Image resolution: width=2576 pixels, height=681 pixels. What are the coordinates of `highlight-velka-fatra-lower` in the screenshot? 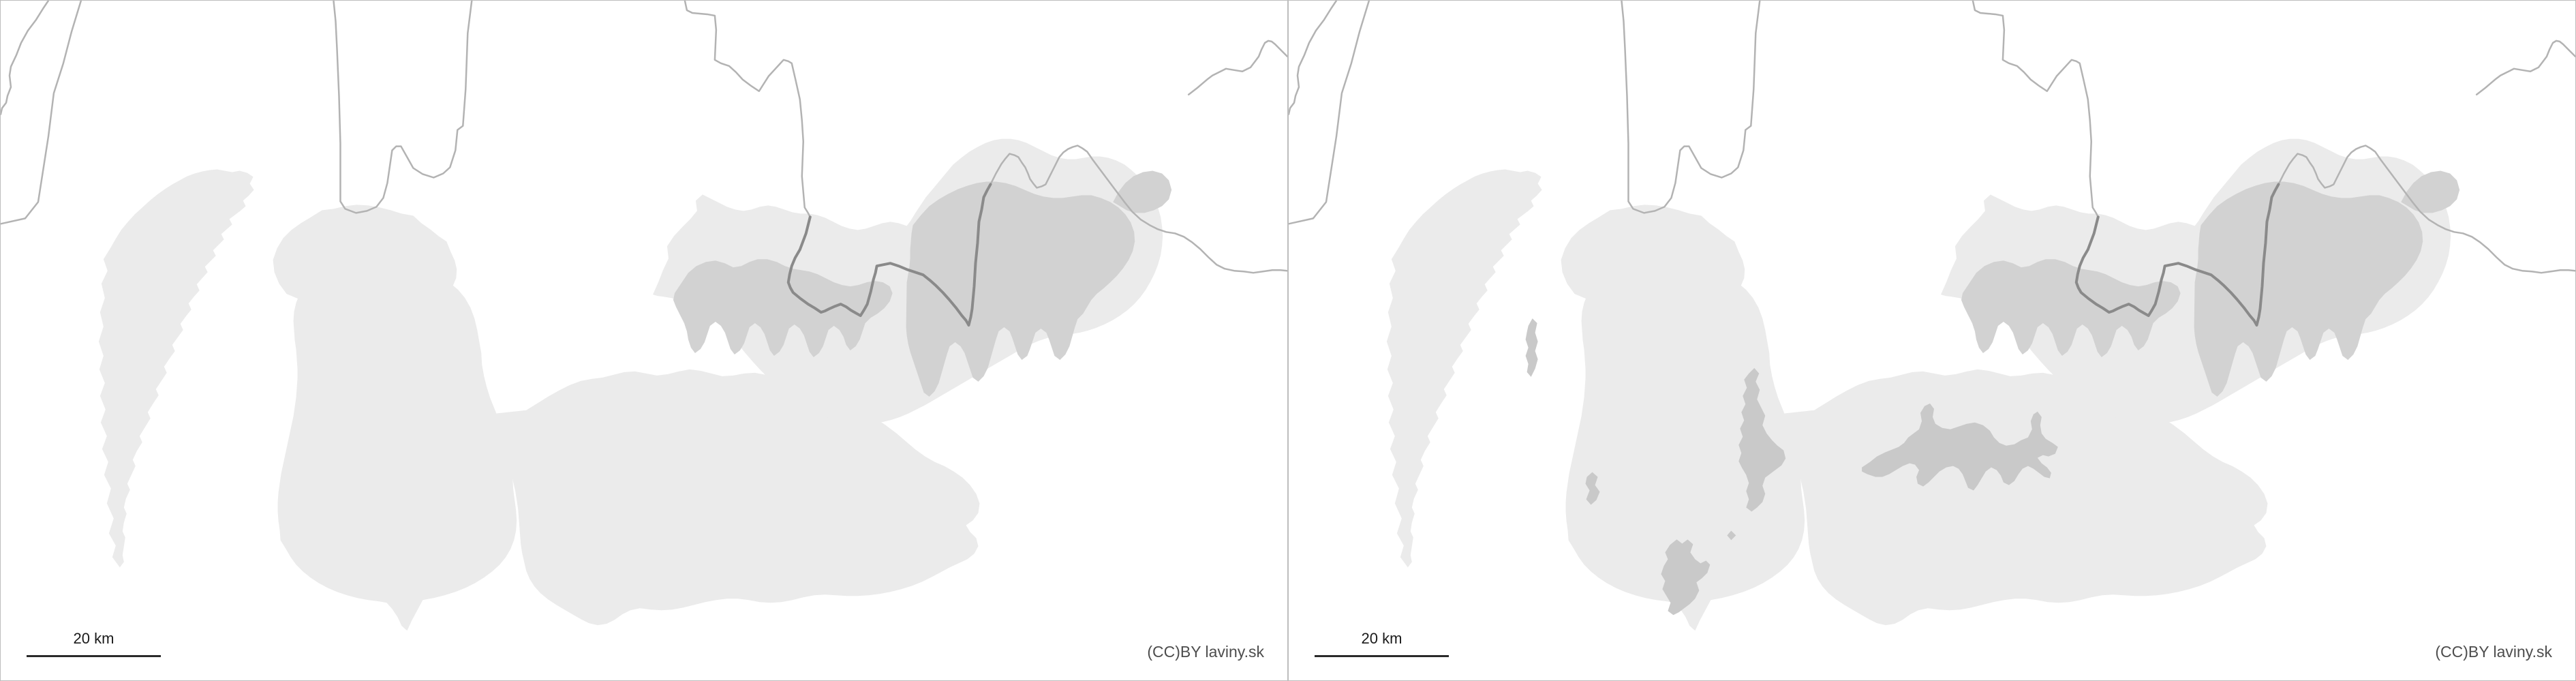 It's located at (1686, 577).